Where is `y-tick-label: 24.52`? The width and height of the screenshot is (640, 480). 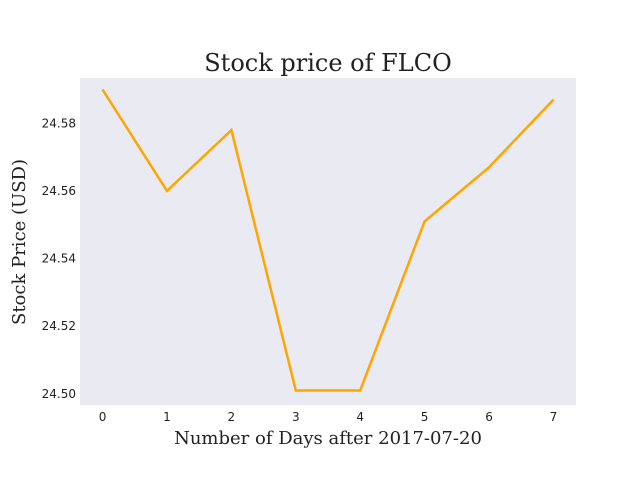 y-tick-label: 24.52 is located at coordinates (59, 326).